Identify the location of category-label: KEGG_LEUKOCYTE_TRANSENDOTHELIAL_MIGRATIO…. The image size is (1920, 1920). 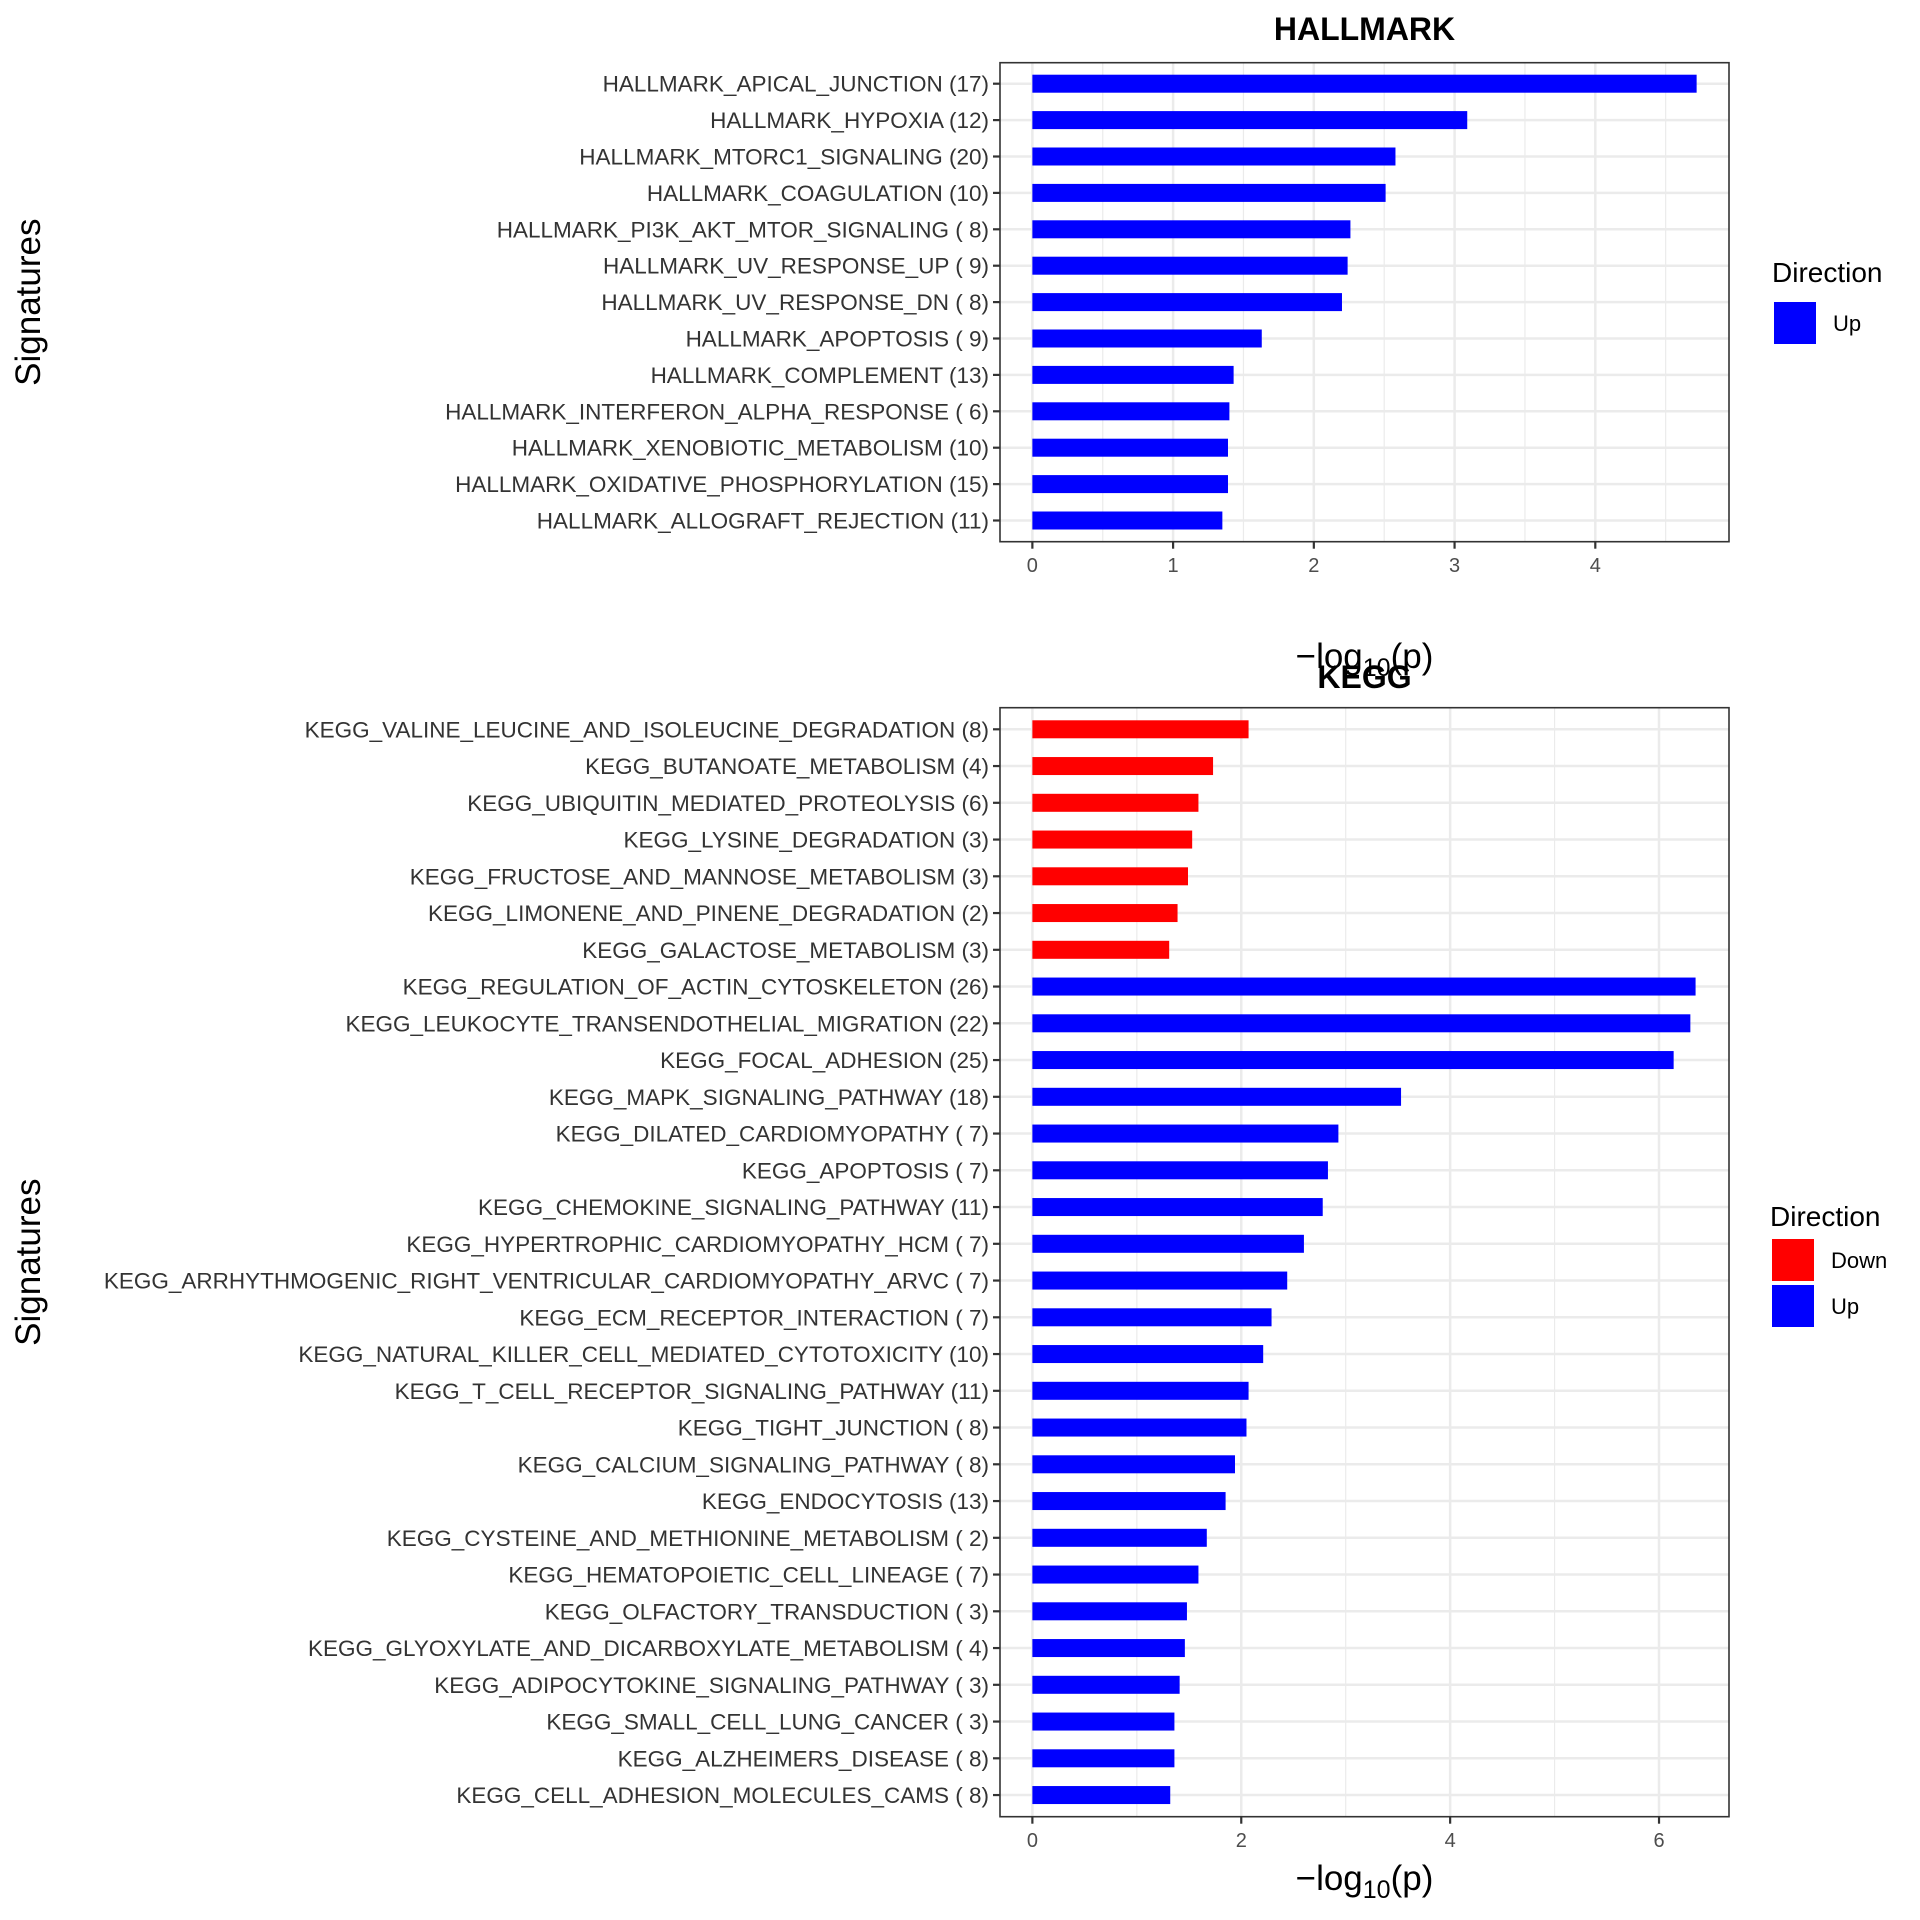
(667, 1023).